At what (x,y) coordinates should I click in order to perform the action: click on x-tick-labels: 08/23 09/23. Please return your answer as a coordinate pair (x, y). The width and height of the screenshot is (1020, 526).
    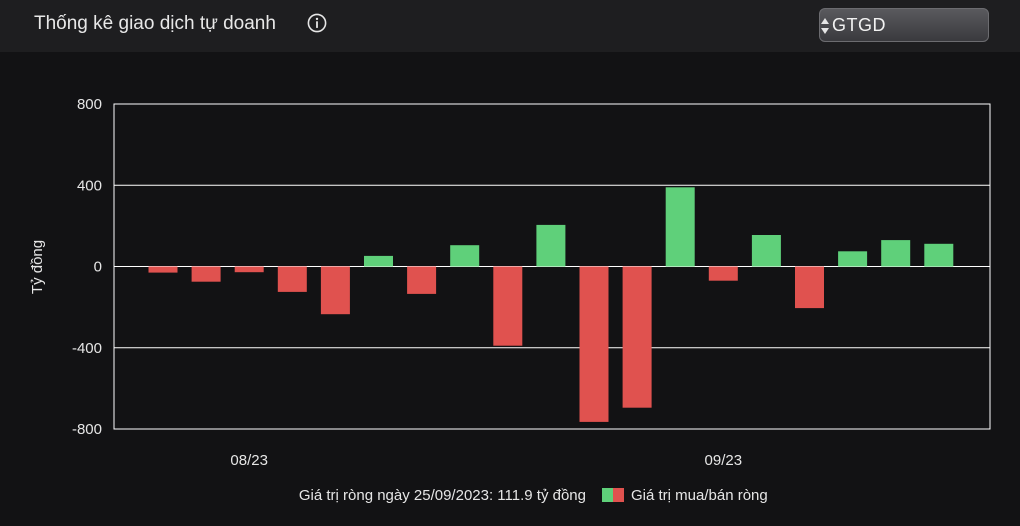
    Looking at the image, I should click on (486, 460).